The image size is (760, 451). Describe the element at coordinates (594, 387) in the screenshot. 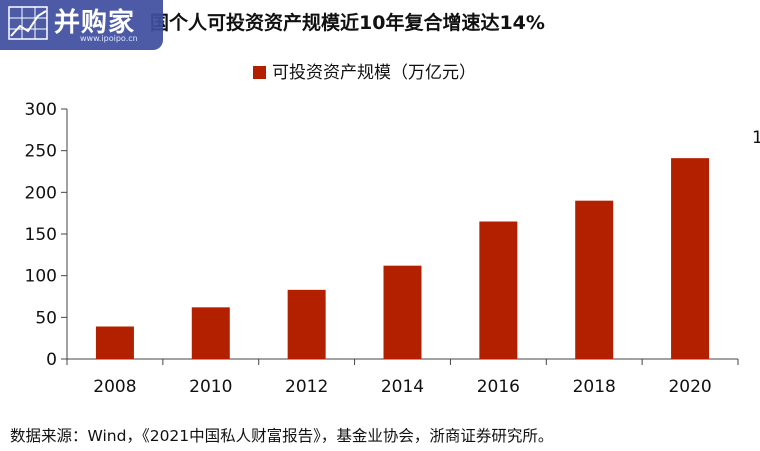

I see `x-tick-label: 2018` at that location.